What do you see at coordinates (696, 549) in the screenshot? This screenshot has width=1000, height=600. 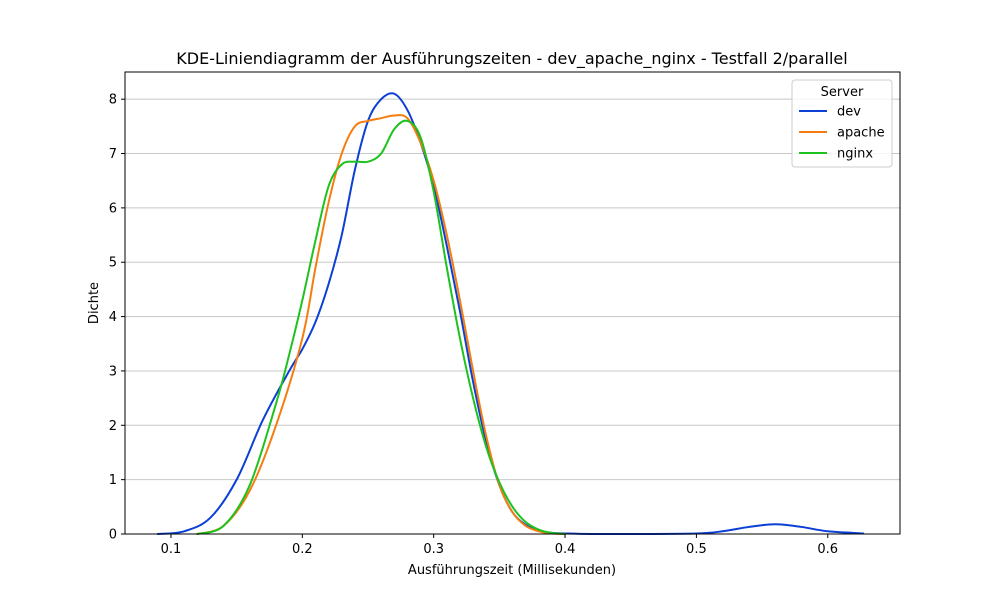 I see `x-tick-label: 0.5` at bounding box center [696, 549].